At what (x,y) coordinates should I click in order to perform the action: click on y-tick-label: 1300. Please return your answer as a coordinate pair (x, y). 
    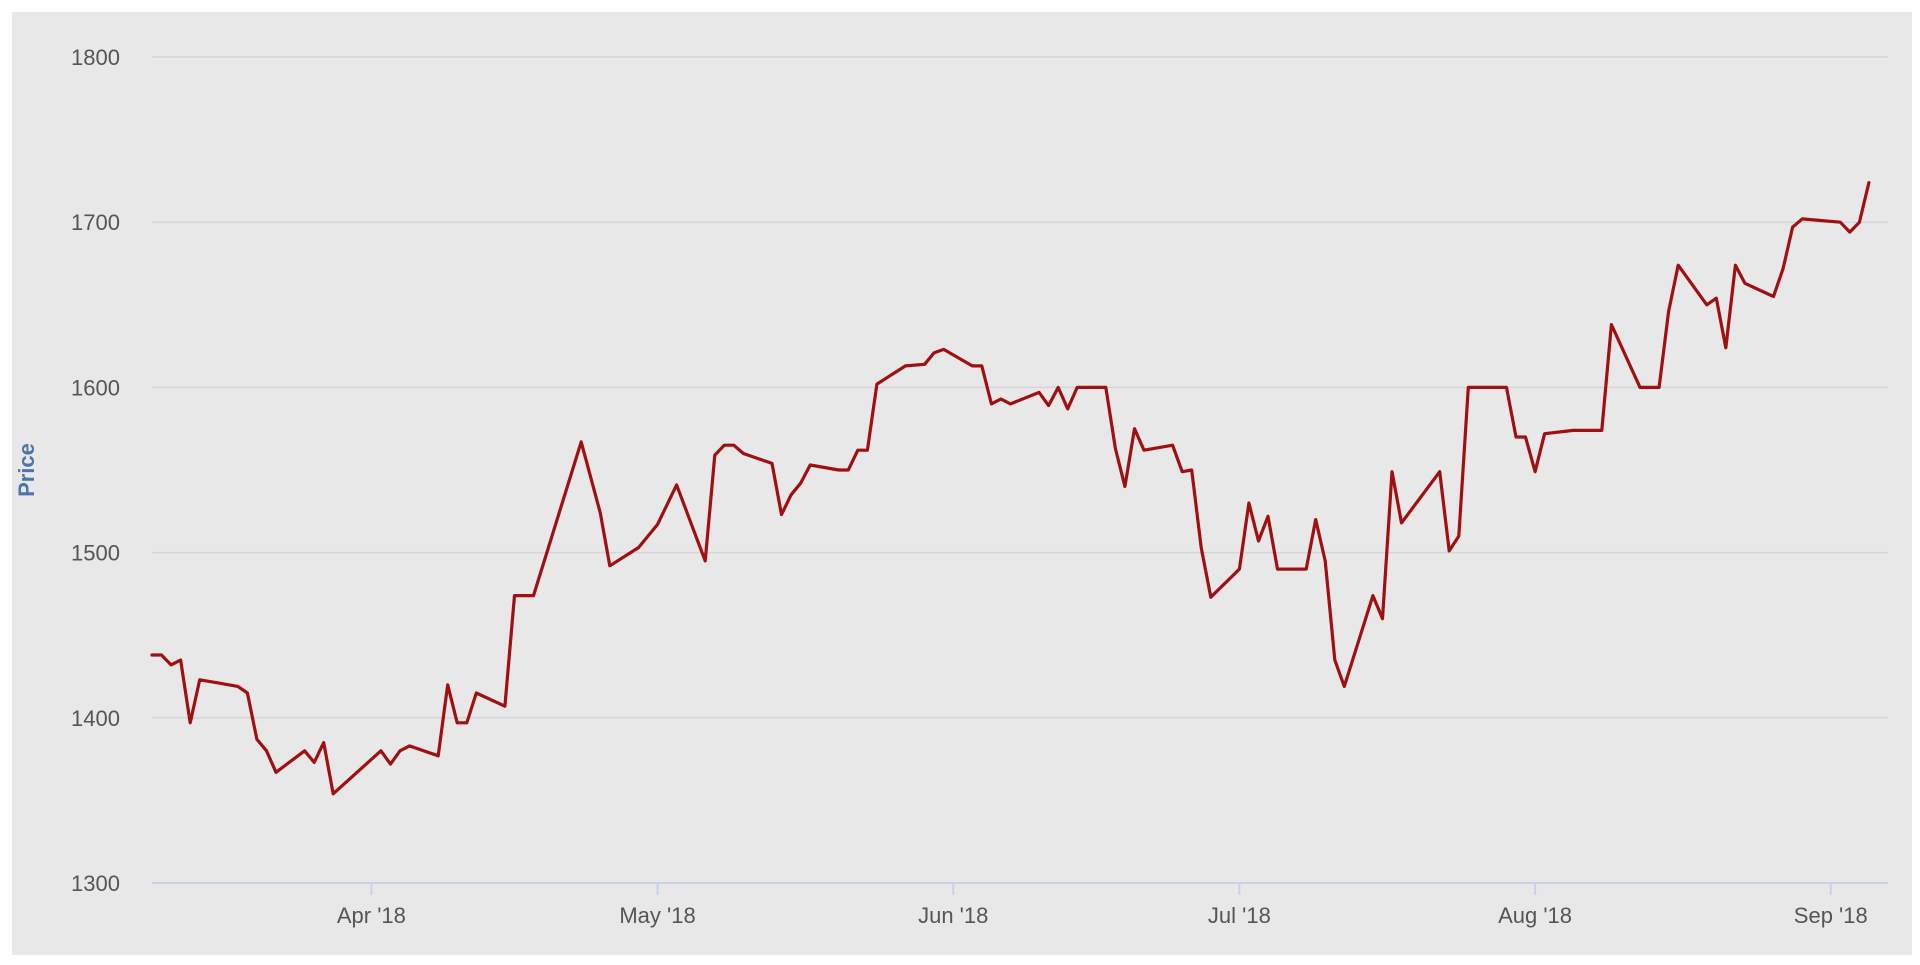
    Looking at the image, I should click on (95, 883).